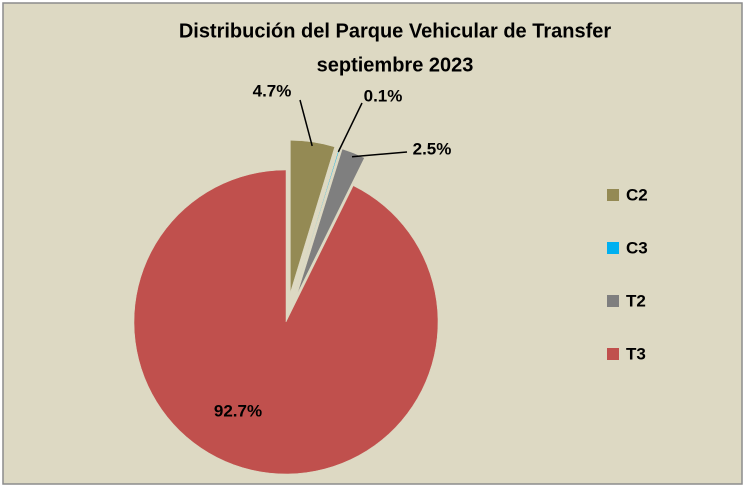  What do you see at coordinates (383, 95) in the screenshot?
I see `data-label: 0.1%` at bounding box center [383, 95].